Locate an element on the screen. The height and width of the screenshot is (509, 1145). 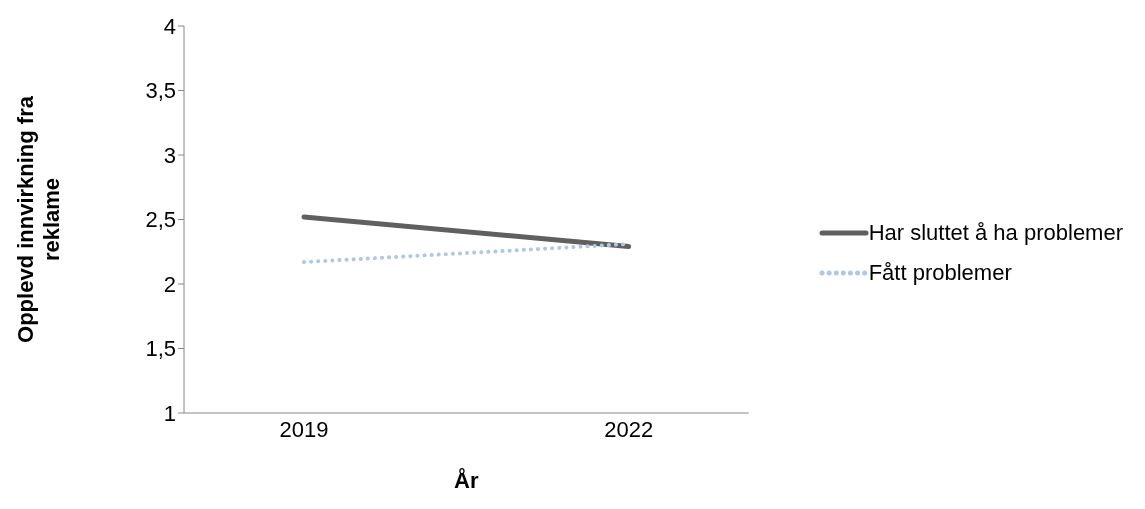
y-tick-label: 2,5 is located at coordinates (160, 220).